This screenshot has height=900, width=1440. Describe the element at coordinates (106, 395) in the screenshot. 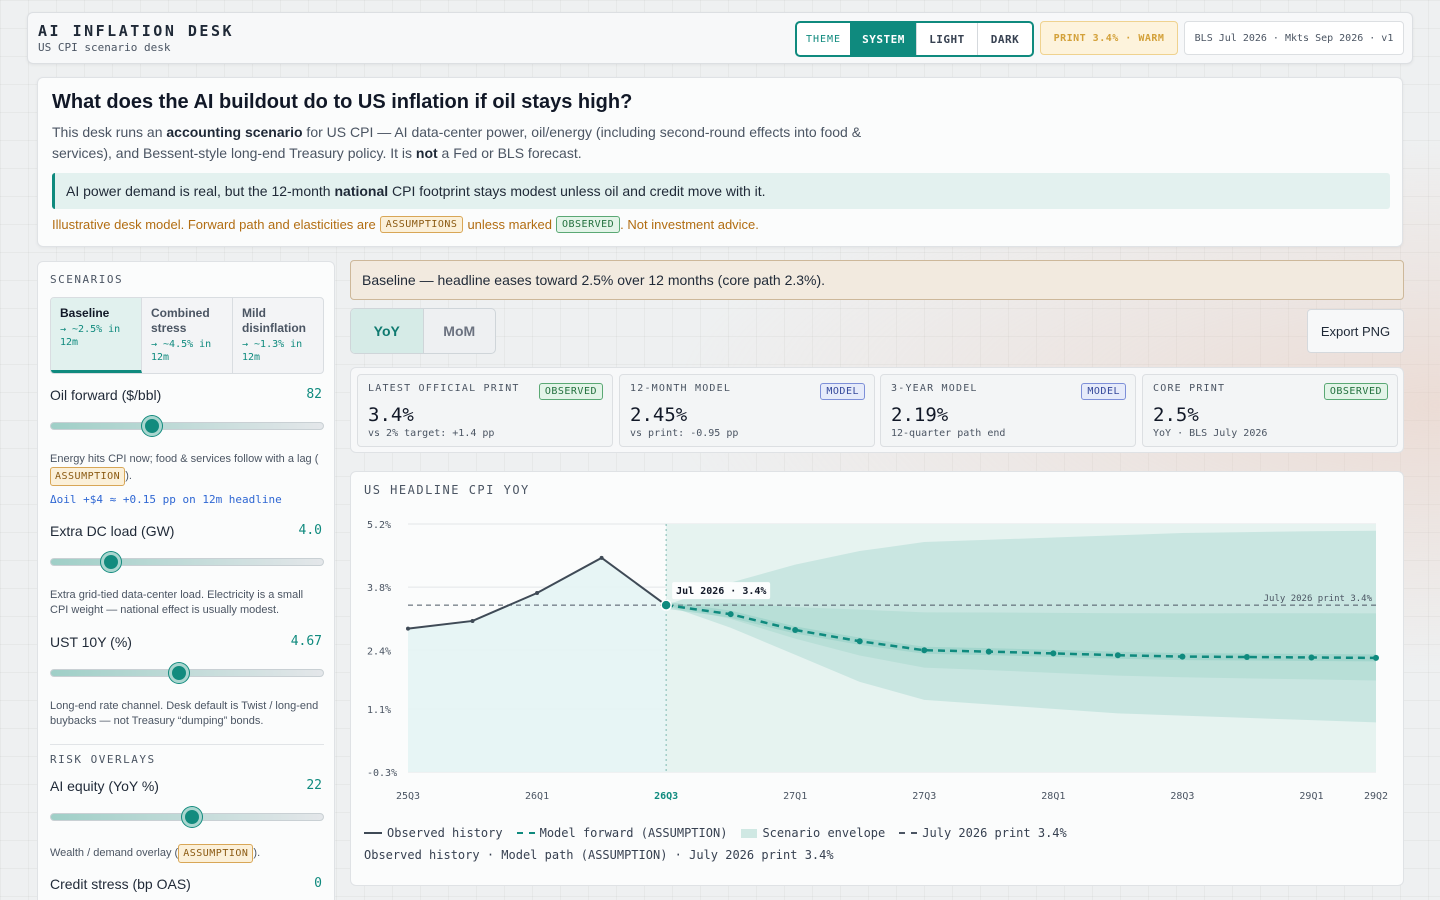

I see `oil-label: Oil forward ($/bbl)` at that location.